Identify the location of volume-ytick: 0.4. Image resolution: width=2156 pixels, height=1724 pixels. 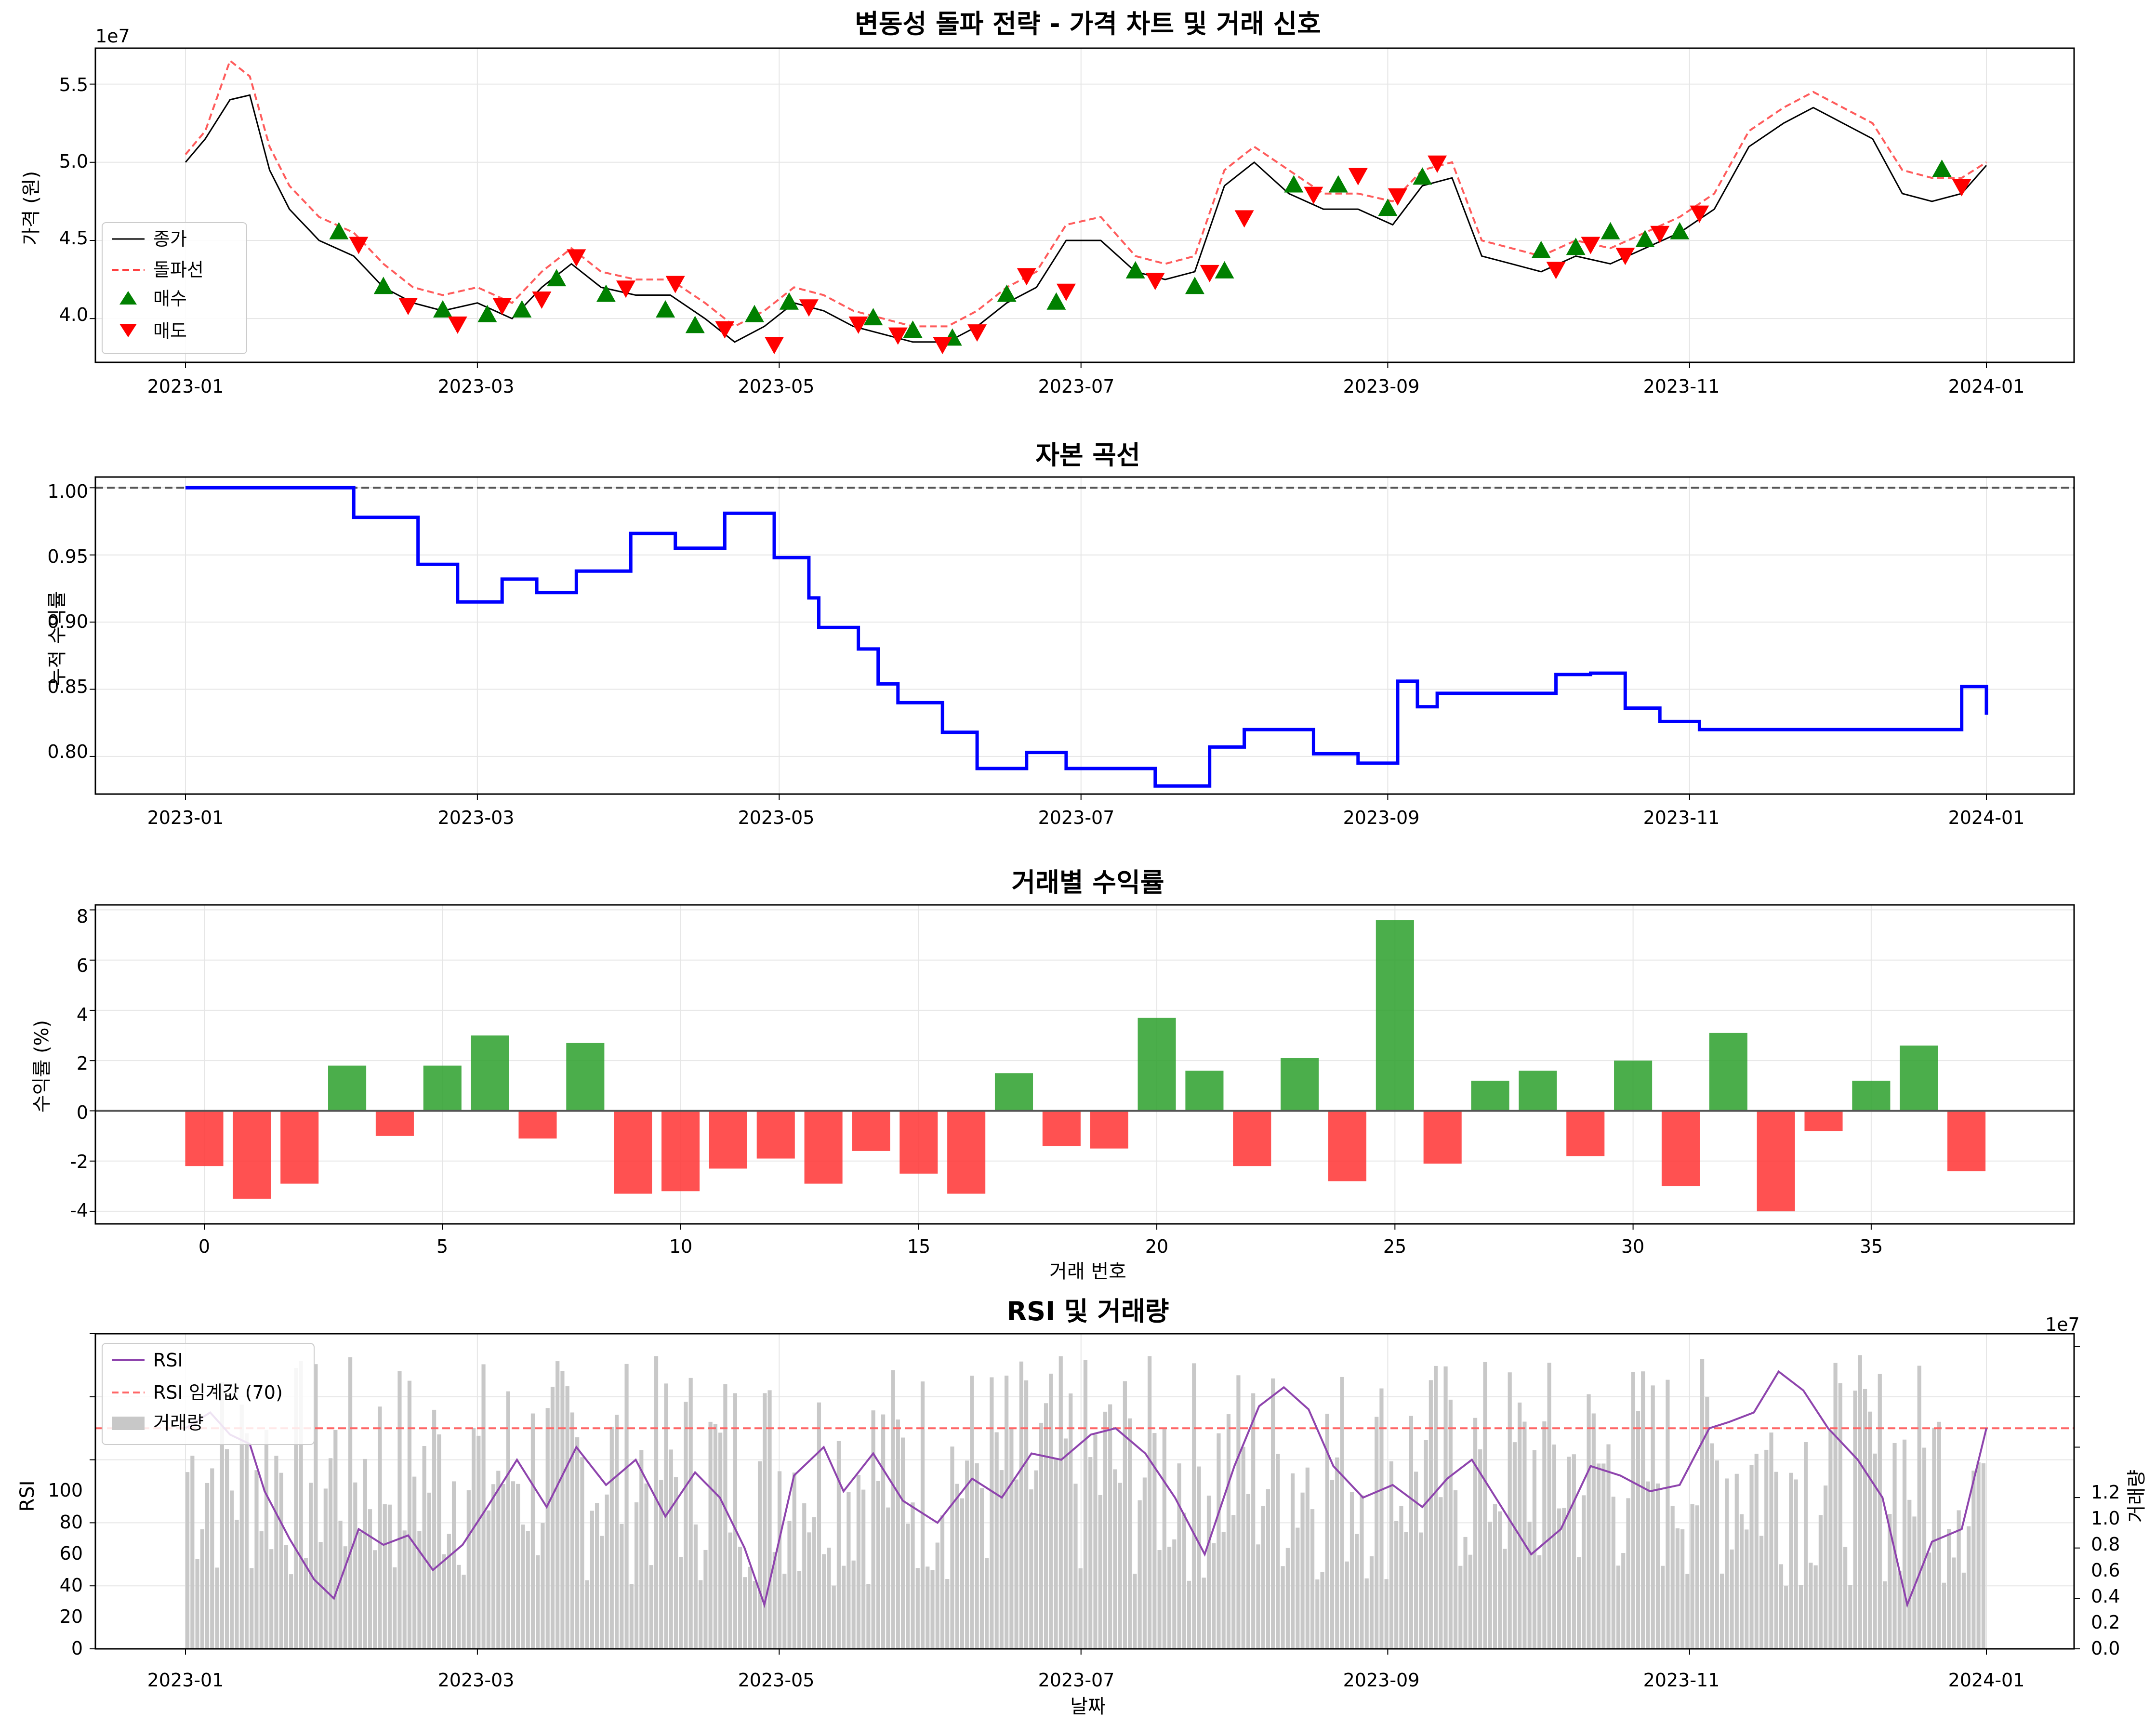
(2105, 1596).